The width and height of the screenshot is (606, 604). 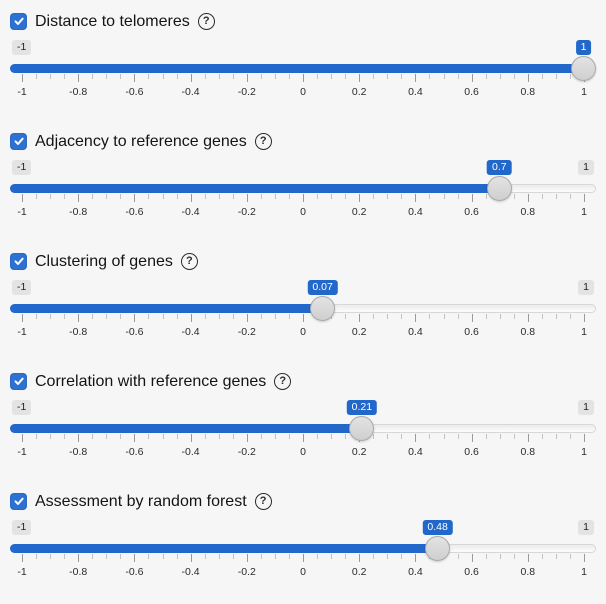 I want to click on slider-title: Clustering of genes, so click(x=104, y=261).